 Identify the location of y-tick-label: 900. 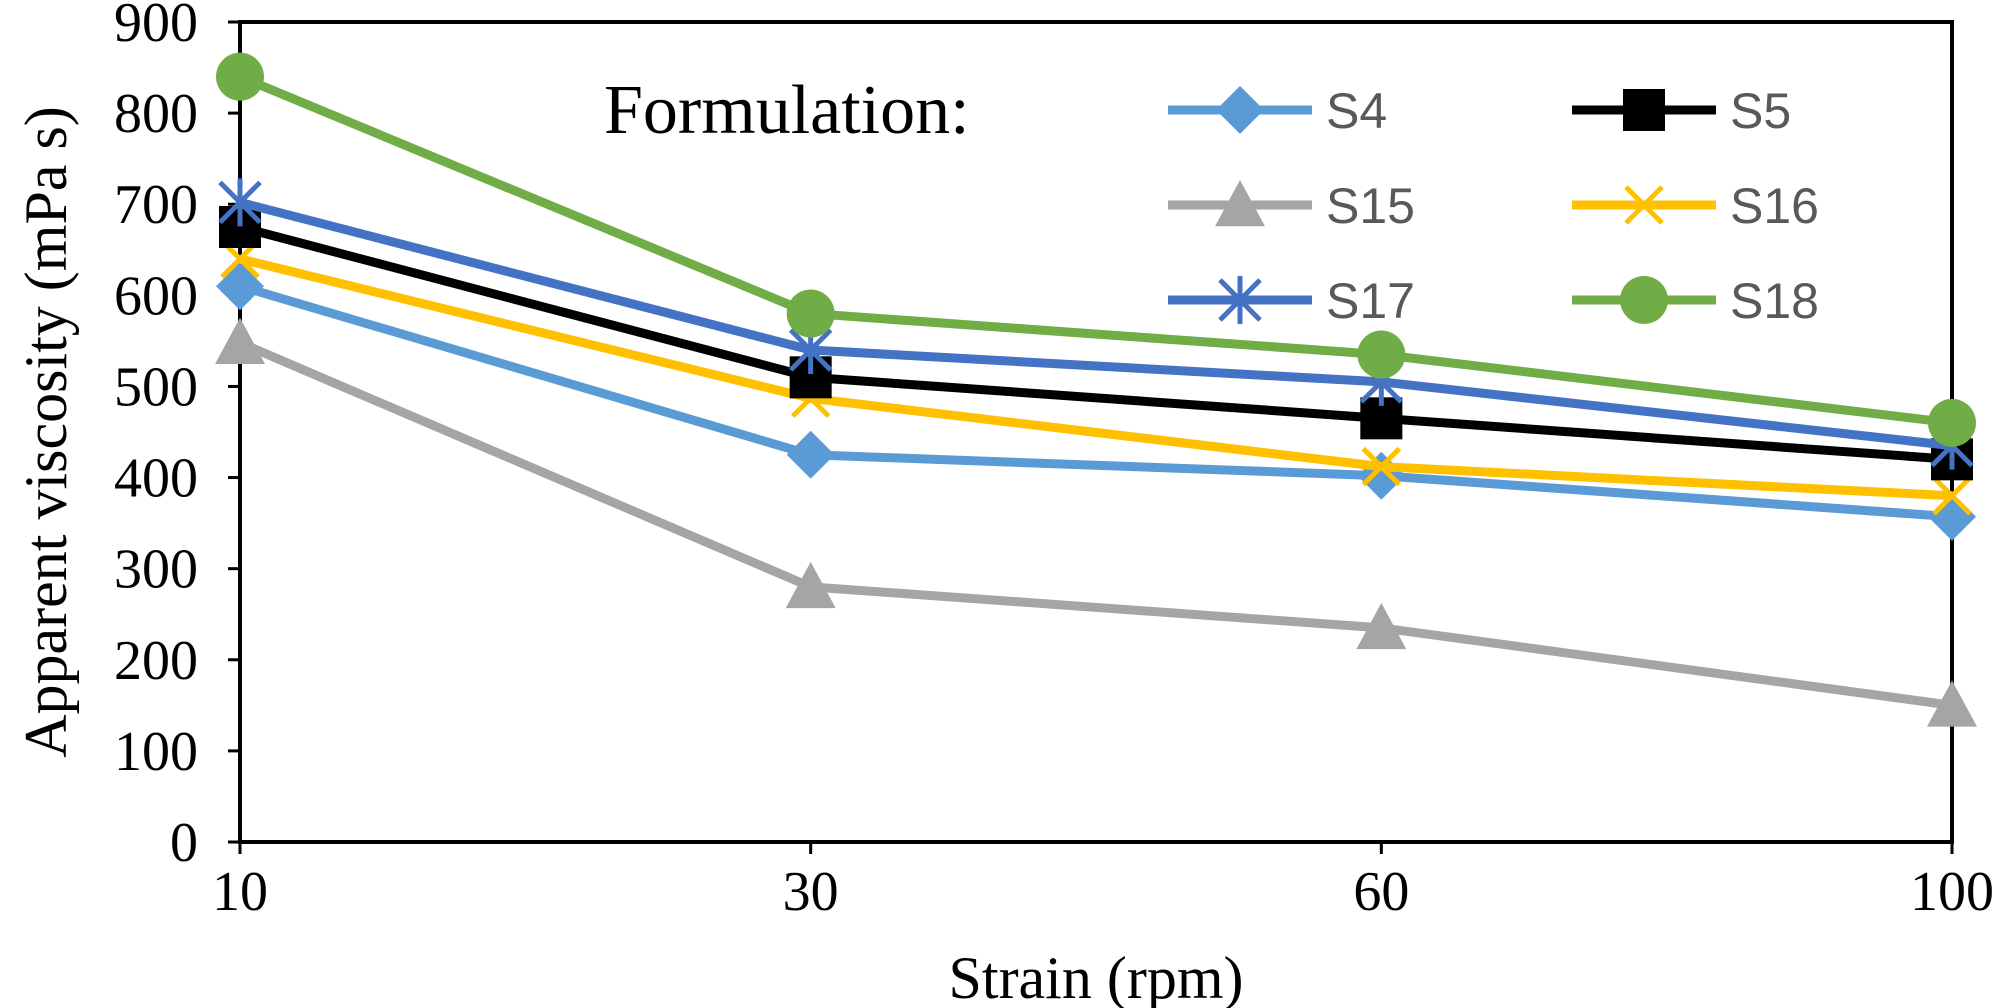
(156, 27).